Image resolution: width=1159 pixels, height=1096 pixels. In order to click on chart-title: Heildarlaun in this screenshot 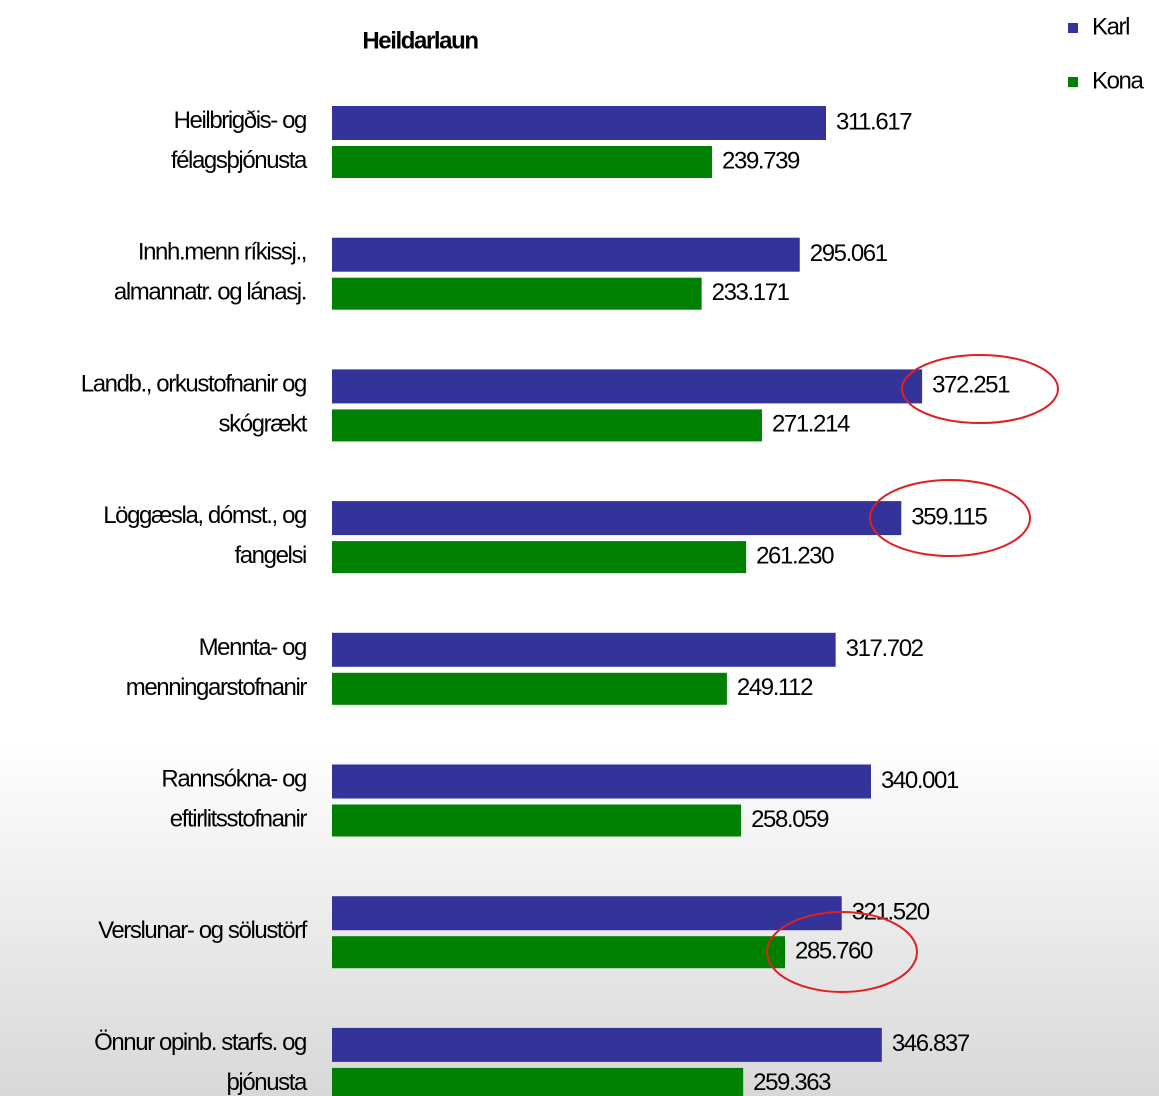, I will do `click(420, 40)`.